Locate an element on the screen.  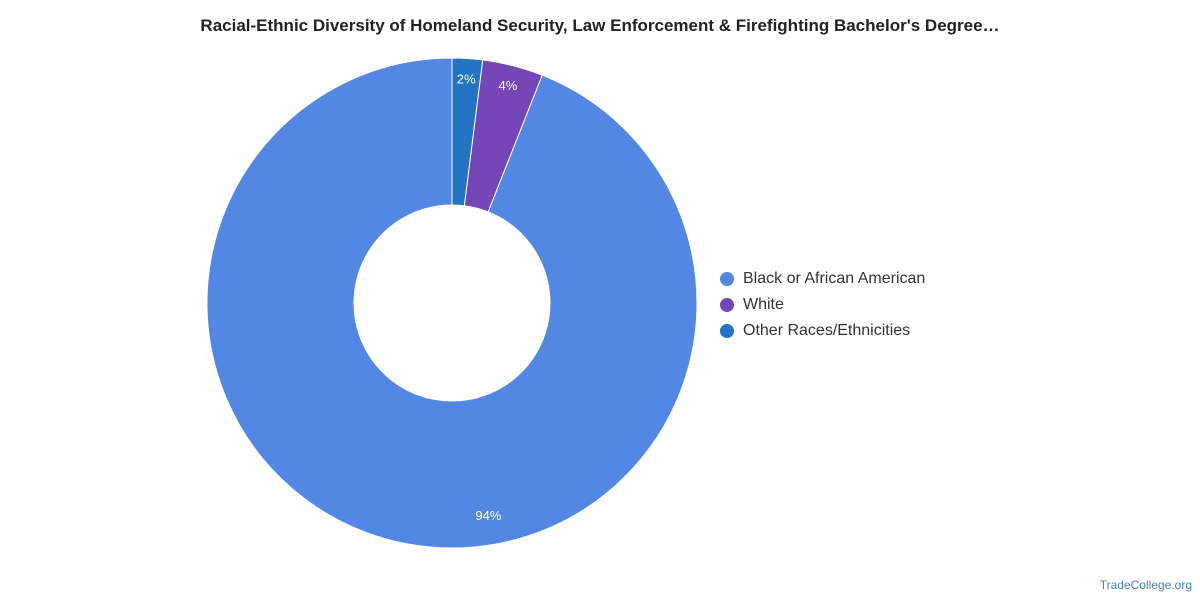
legend-label: Other Races/Ethnicities is located at coordinates (827, 330).